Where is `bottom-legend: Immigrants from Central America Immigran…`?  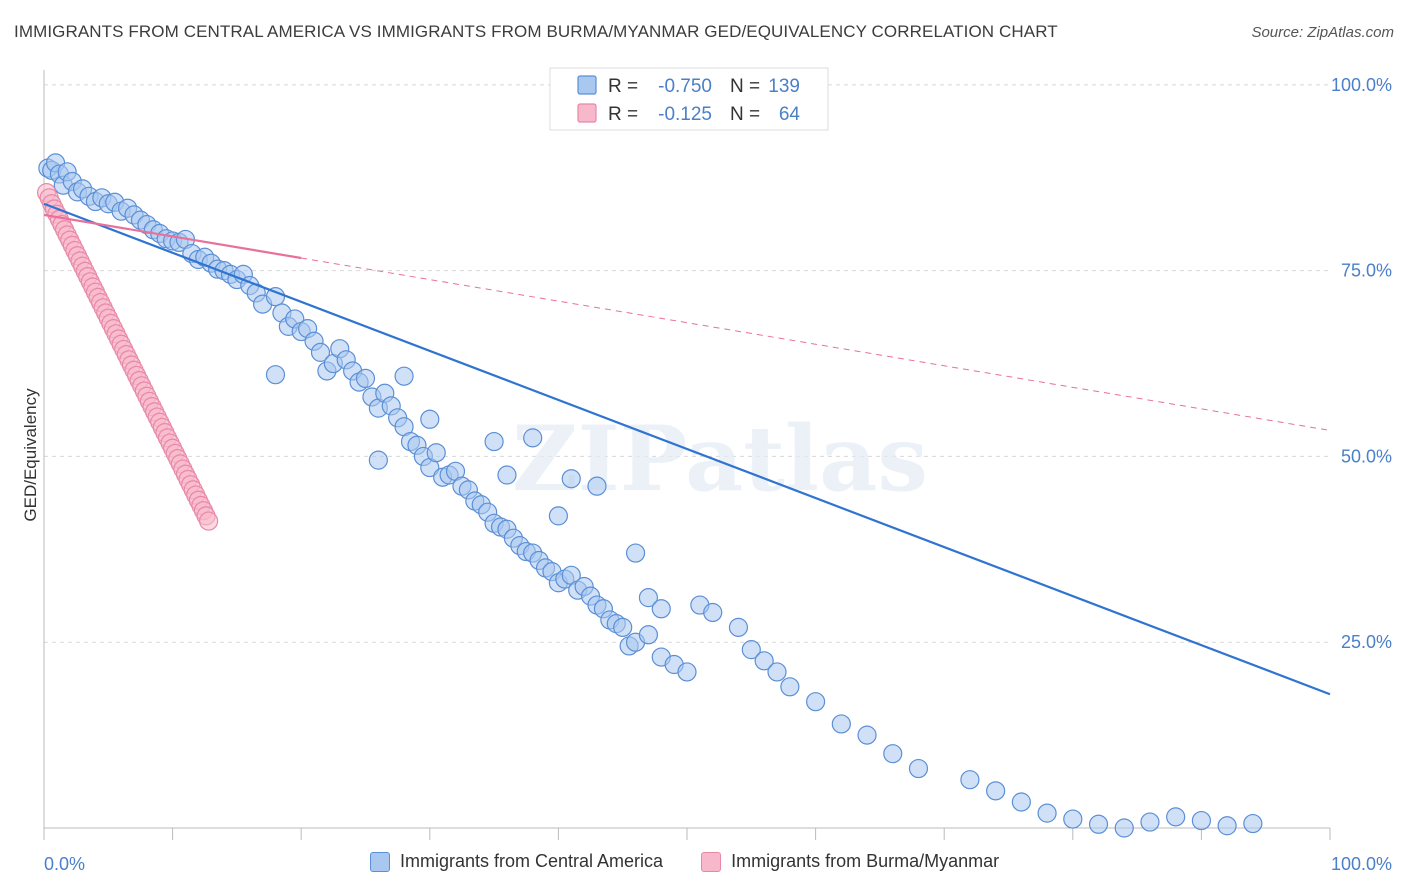
bottom-legend: Immigrants from Central America Immigran… is located at coordinates (698, 861).